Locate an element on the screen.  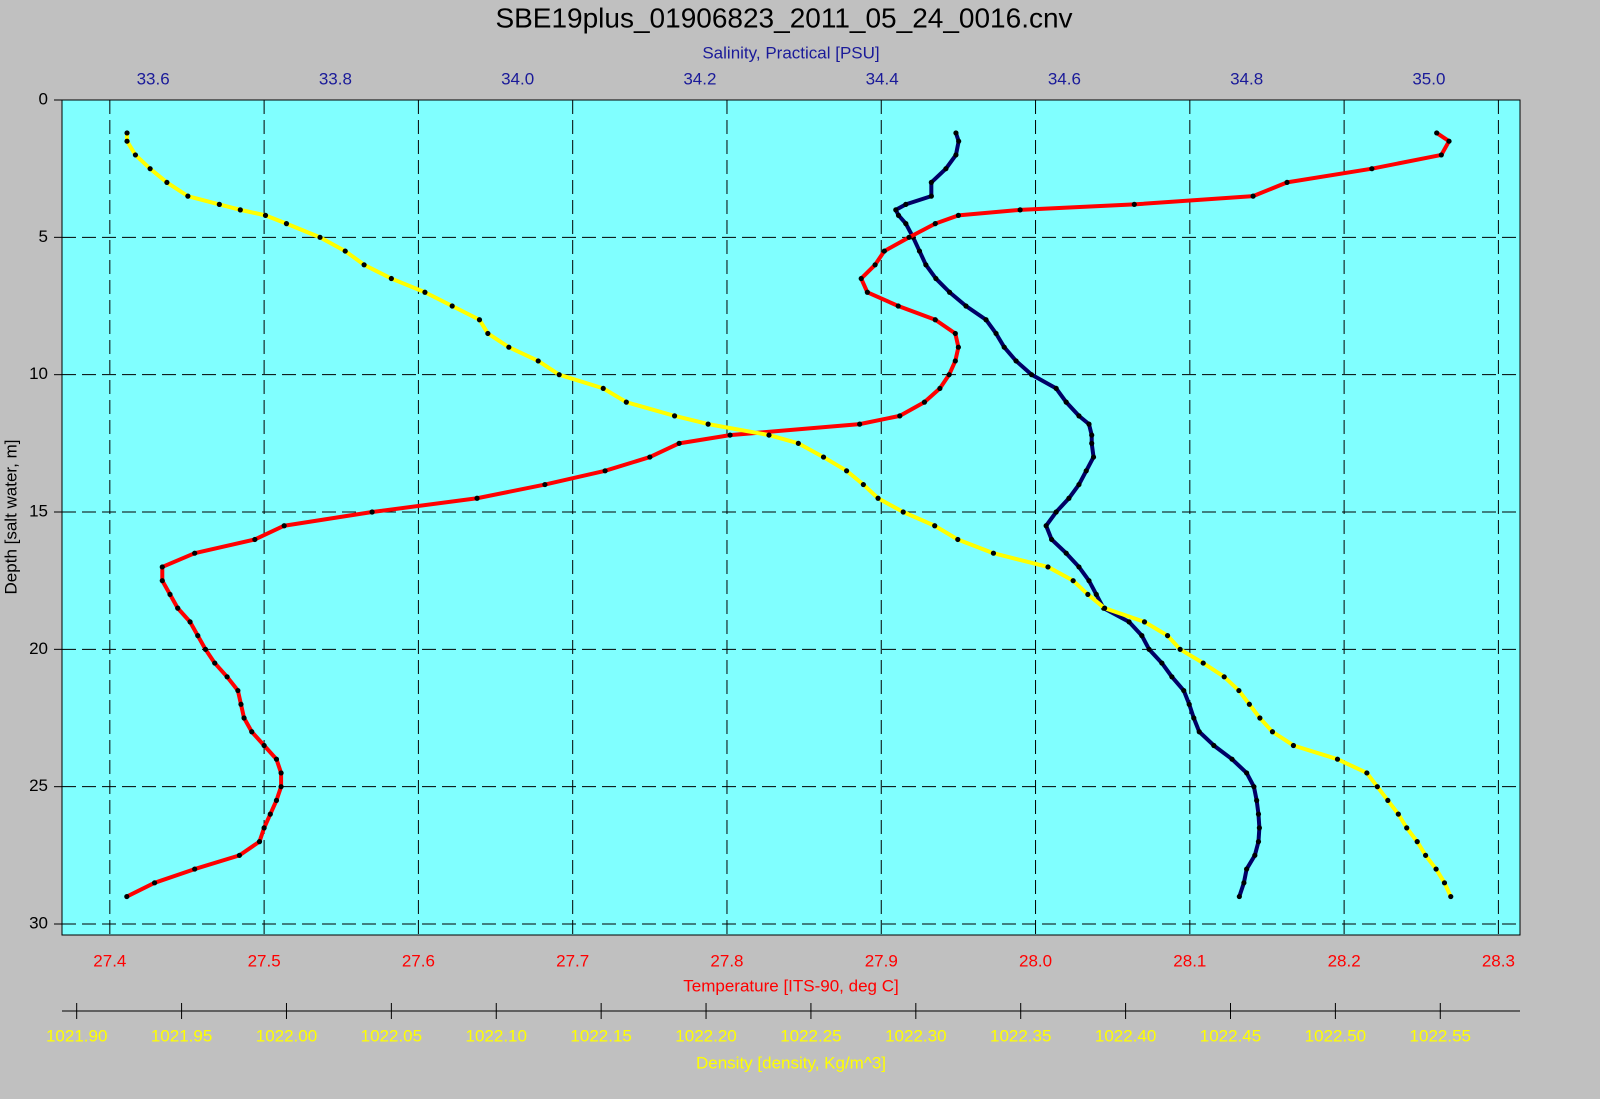
x-tick-label: 1021.95 is located at coordinates (181, 1035).